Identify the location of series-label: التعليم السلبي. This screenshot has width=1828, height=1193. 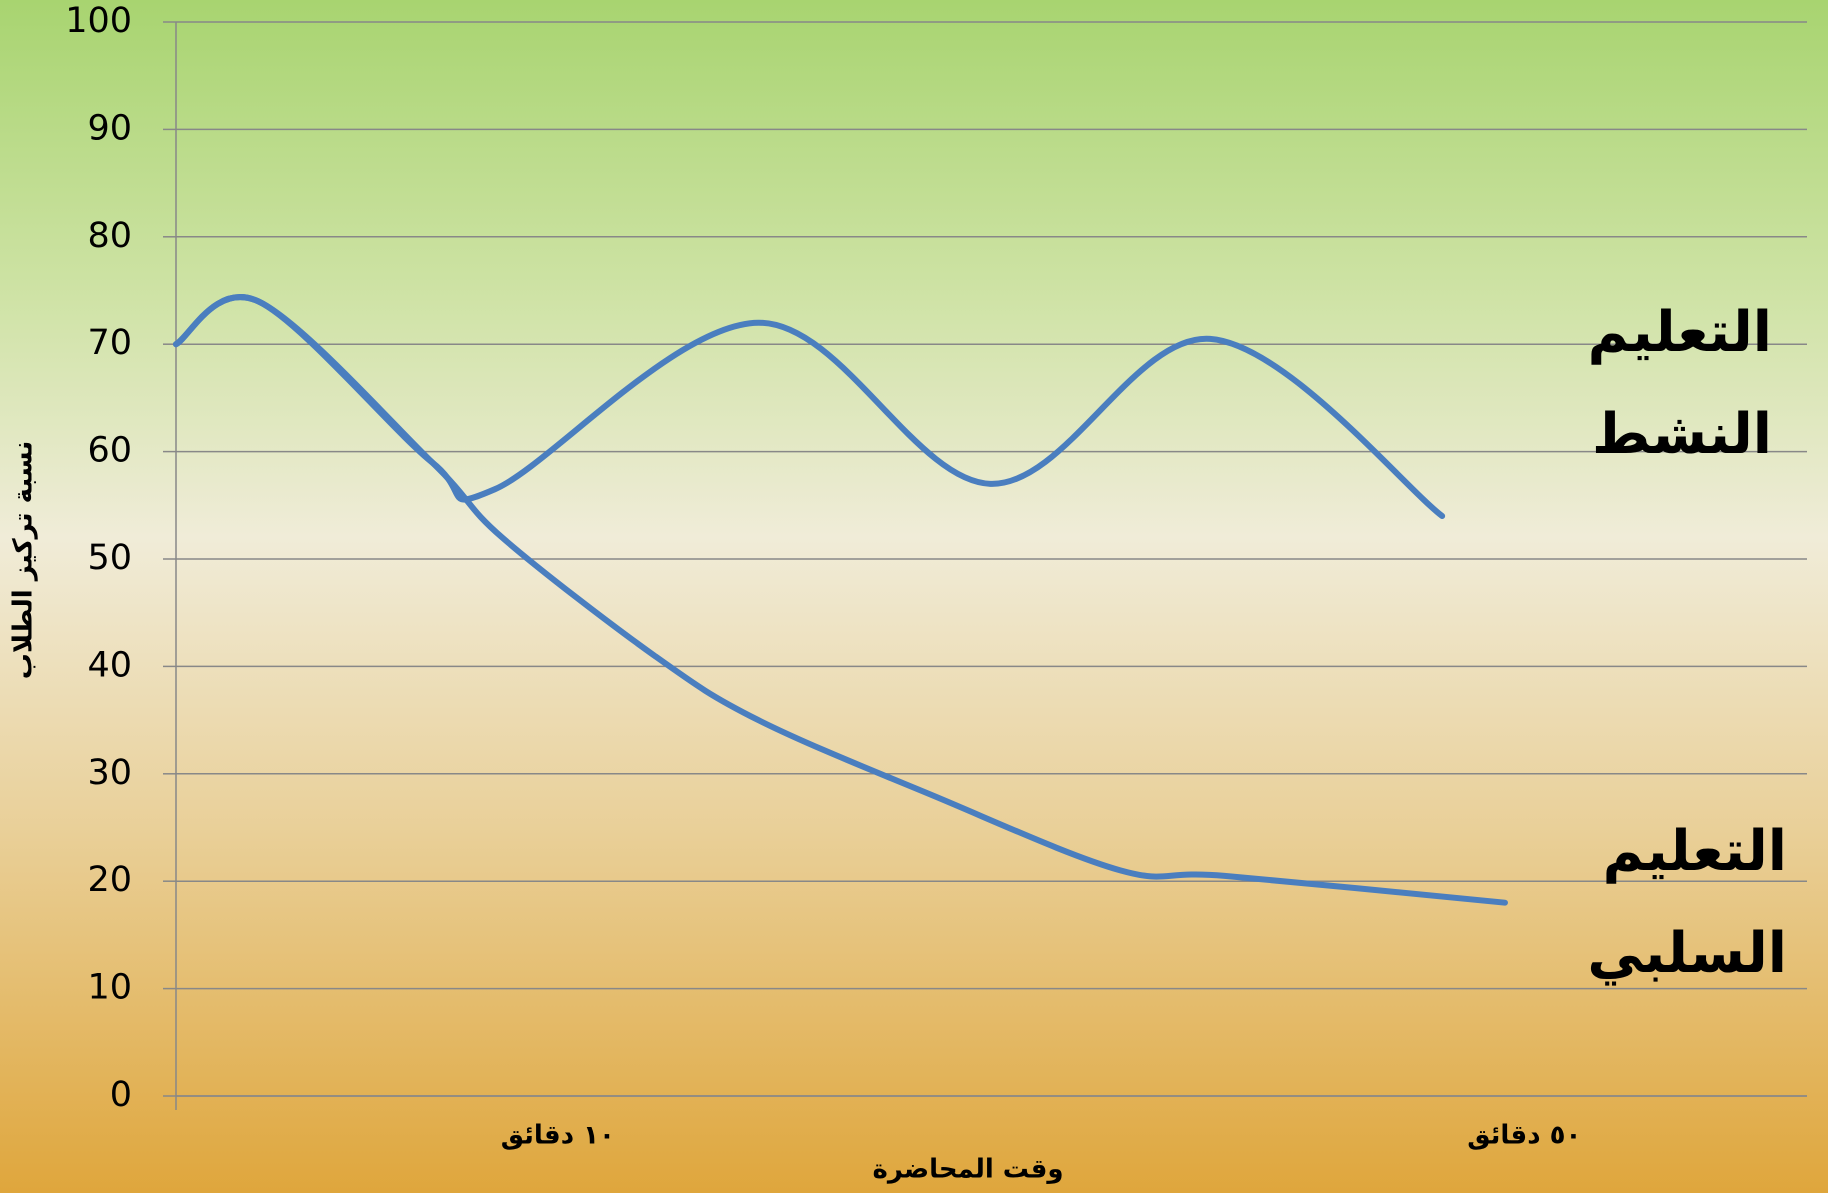
(1687, 902).